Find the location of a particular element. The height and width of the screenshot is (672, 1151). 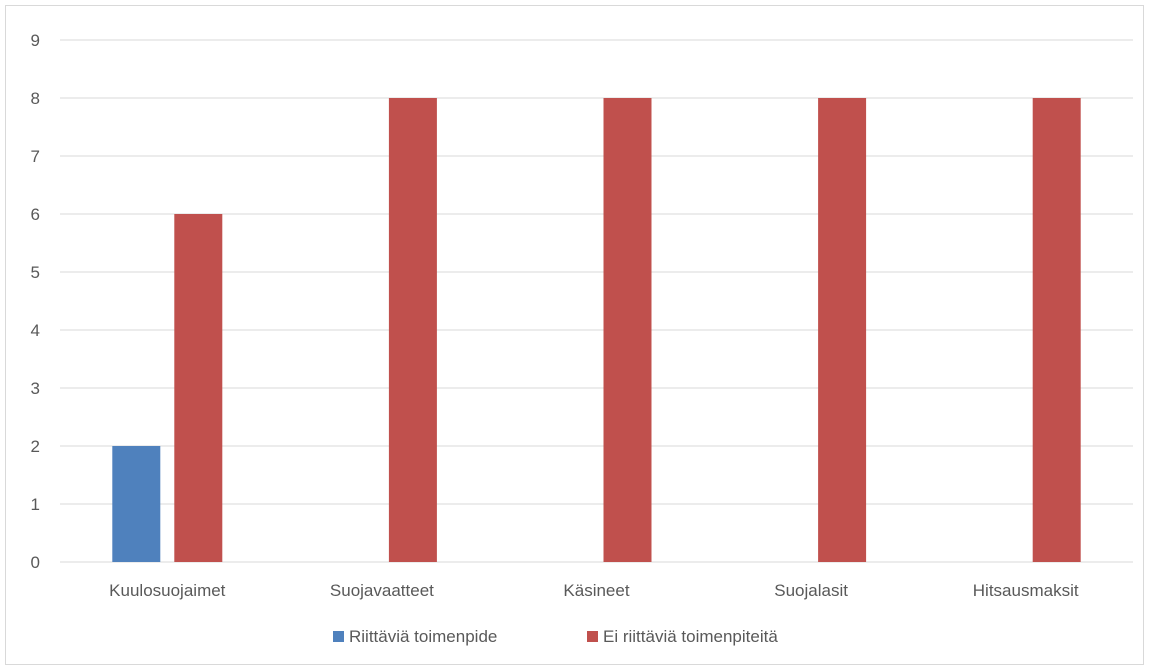

x-tick-label: Suojavaatteet is located at coordinates (382, 590).